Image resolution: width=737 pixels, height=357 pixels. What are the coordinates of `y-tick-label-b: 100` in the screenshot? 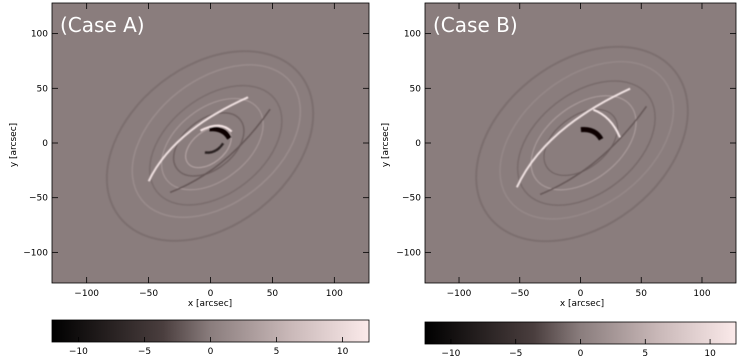 It's located at (412, 35).